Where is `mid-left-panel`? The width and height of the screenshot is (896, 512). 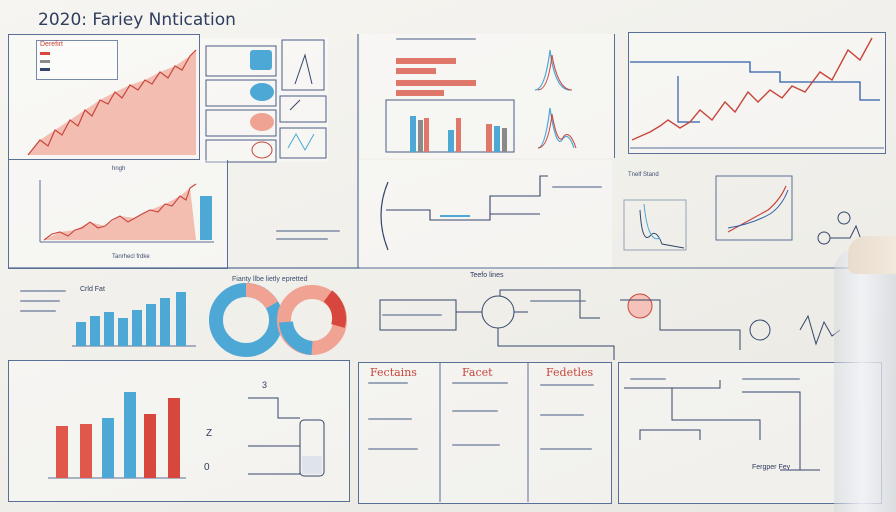
mid-left-panel is located at coordinates (118, 214).